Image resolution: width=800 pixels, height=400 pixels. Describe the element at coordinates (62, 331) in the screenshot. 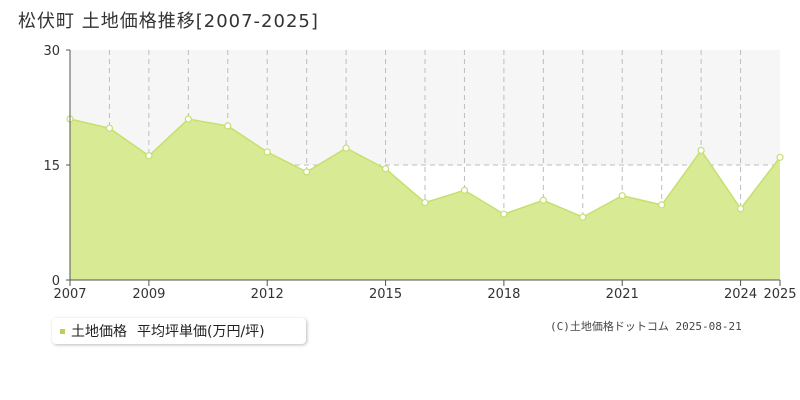

I see `legend-swatch` at that location.